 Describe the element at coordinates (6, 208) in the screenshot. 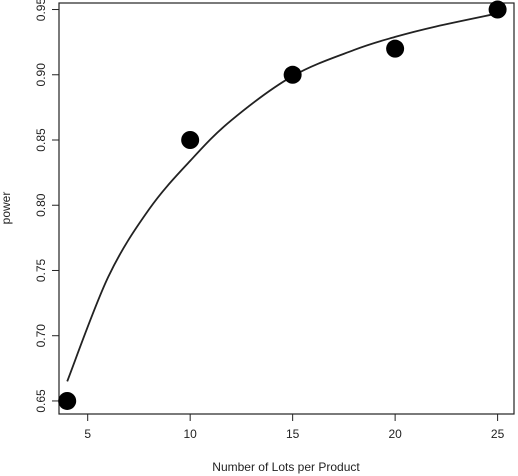

I see `y-axis-title: power` at that location.